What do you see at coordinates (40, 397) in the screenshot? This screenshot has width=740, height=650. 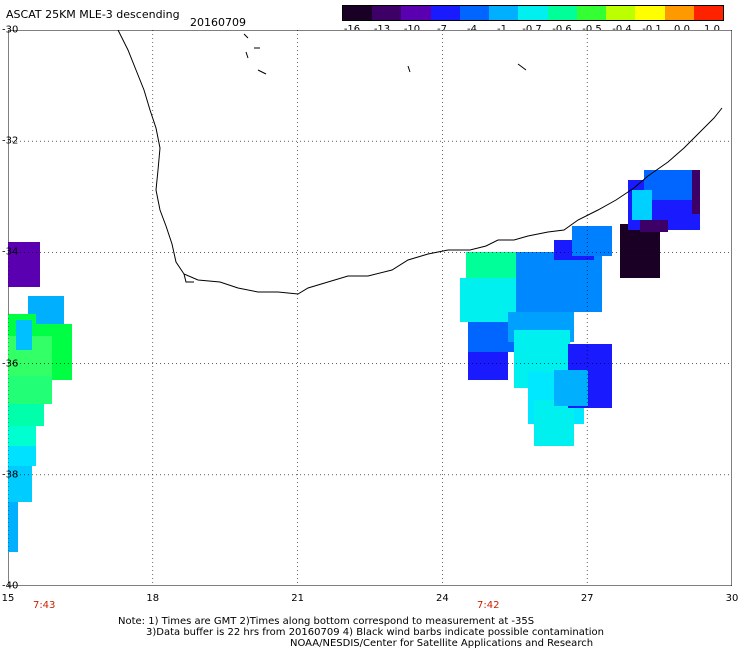 I see `wind-swath-west` at bounding box center [40, 397].